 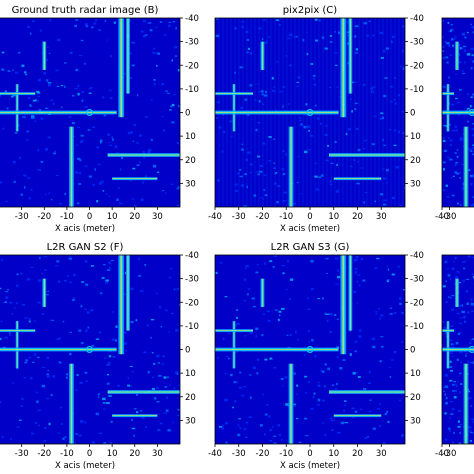 I want to click on x-tick-label: 30, so click(x=157, y=454).